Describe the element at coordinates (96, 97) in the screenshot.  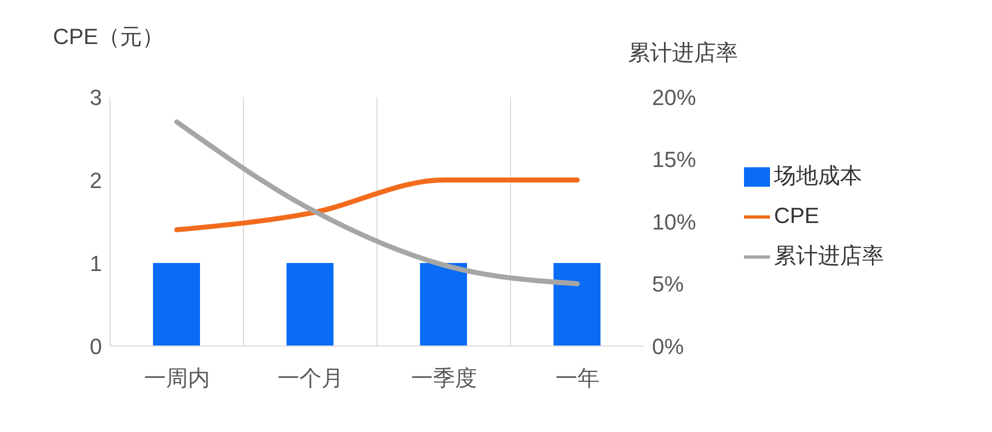
I see `y-tick-label: 3` at that location.